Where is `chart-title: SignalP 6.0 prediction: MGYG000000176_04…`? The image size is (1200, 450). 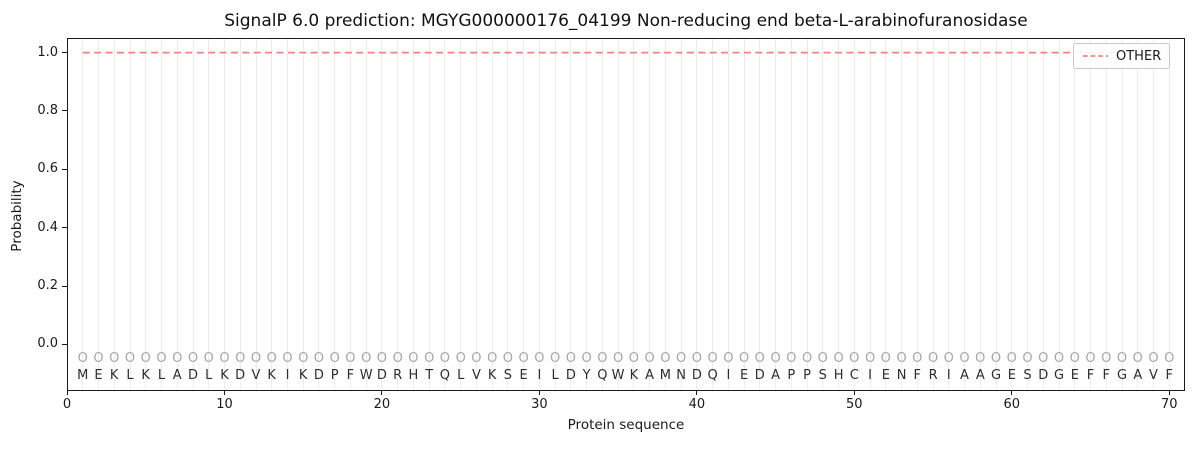 chart-title: SignalP 6.0 prediction: MGYG000000176_04… is located at coordinates (626, 21).